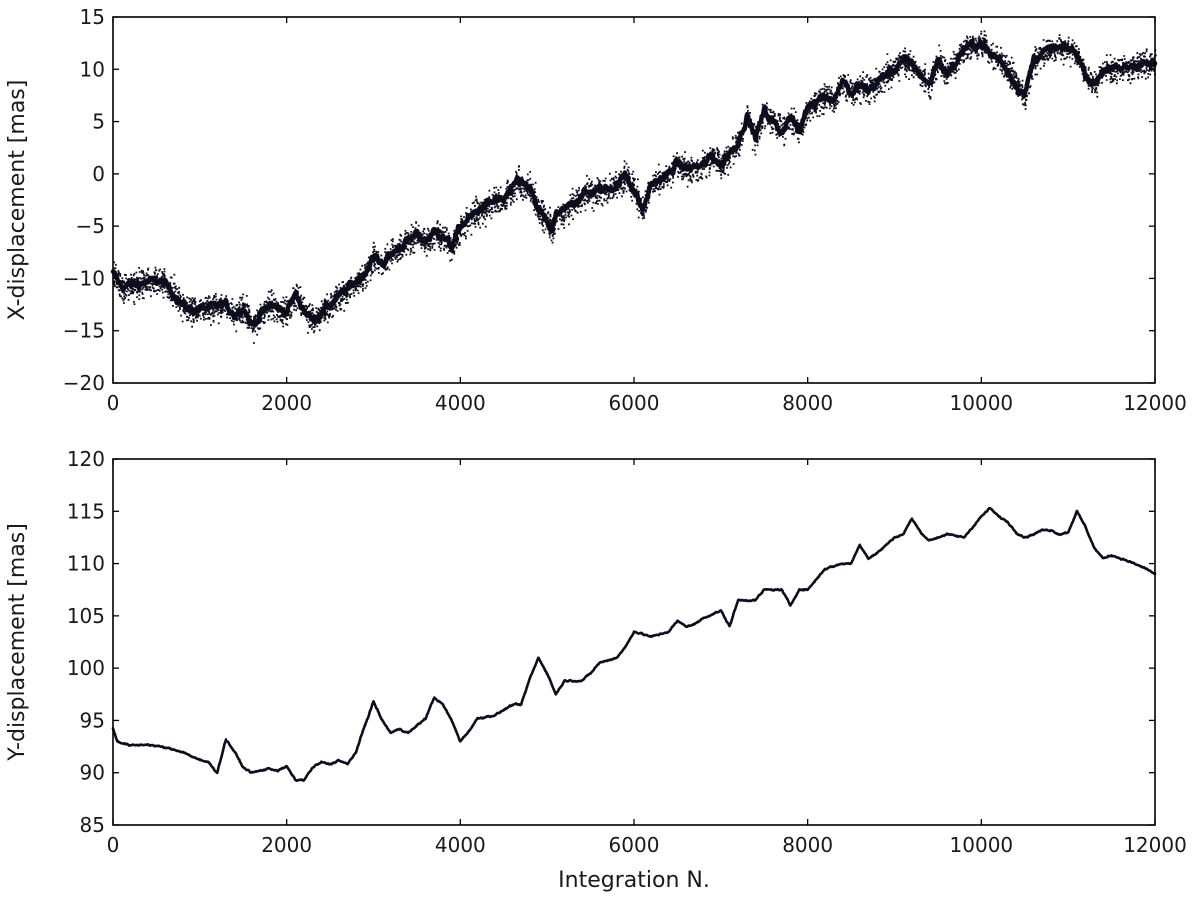  What do you see at coordinates (17, 642) in the screenshot?
I see `y-axis-label: Y-displacement [mas]` at bounding box center [17, 642].